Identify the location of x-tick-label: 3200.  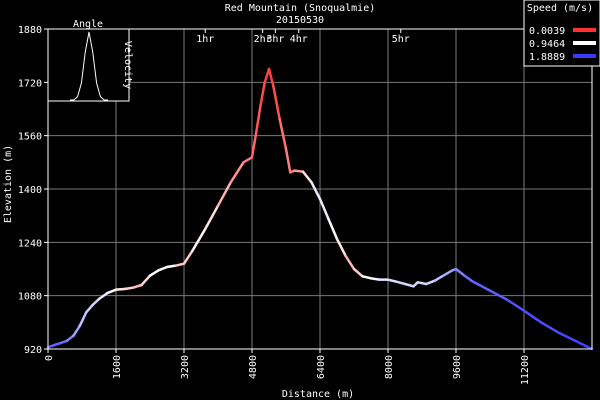
(185, 367).